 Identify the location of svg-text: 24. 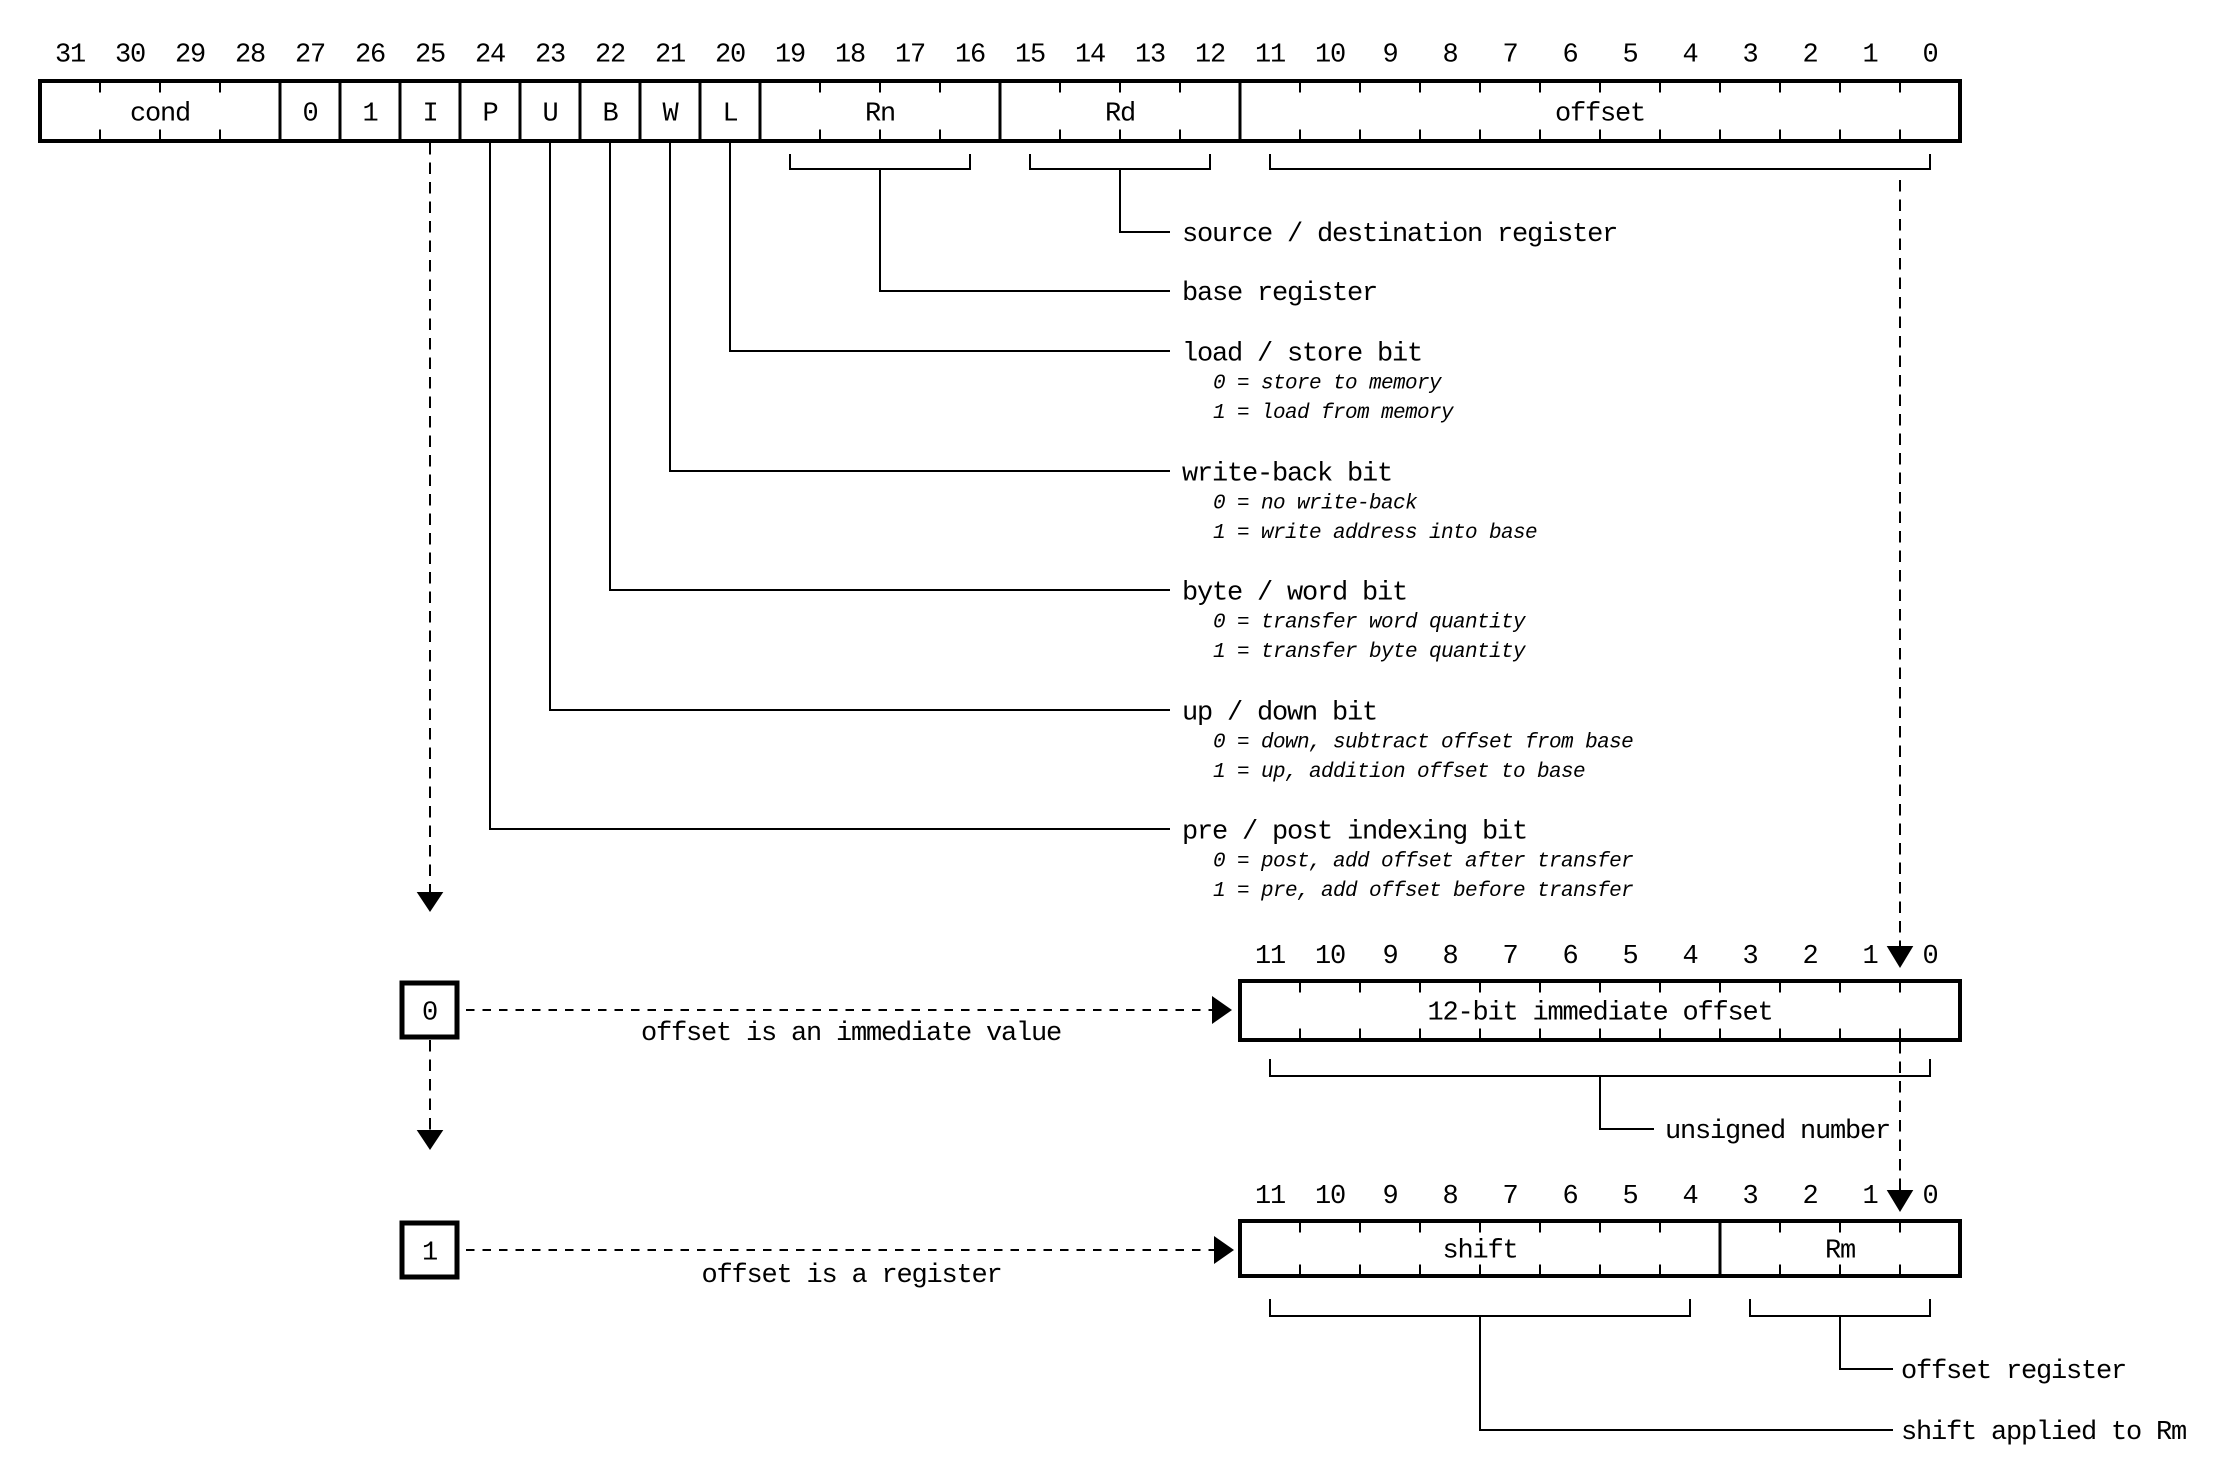
(490, 56).